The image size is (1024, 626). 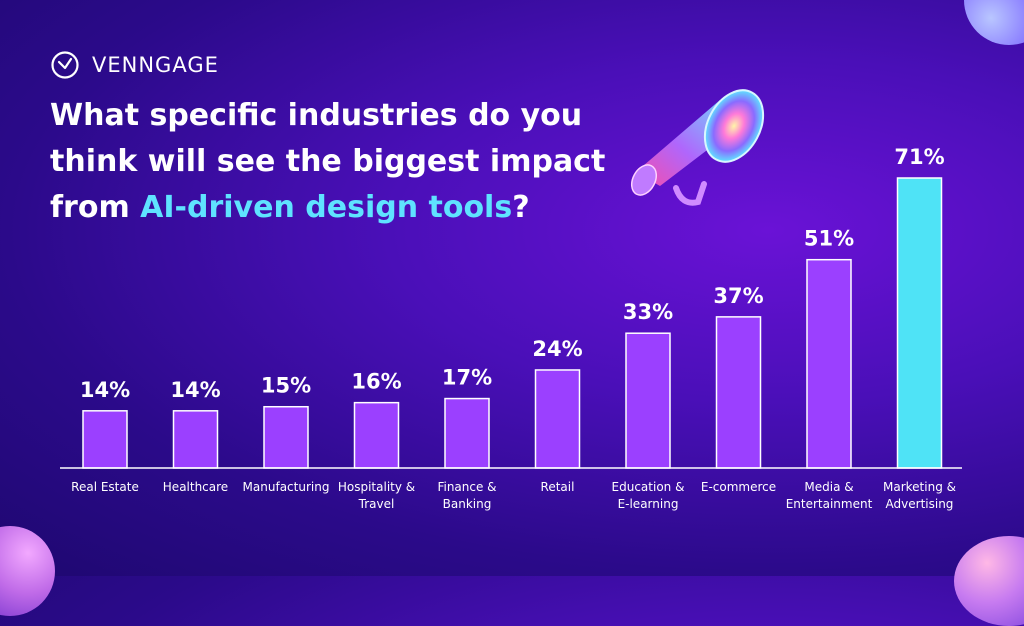 What do you see at coordinates (919, 495) in the screenshot?
I see `category-label-9: Marketing & Advertising` at bounding box center [919, 495].